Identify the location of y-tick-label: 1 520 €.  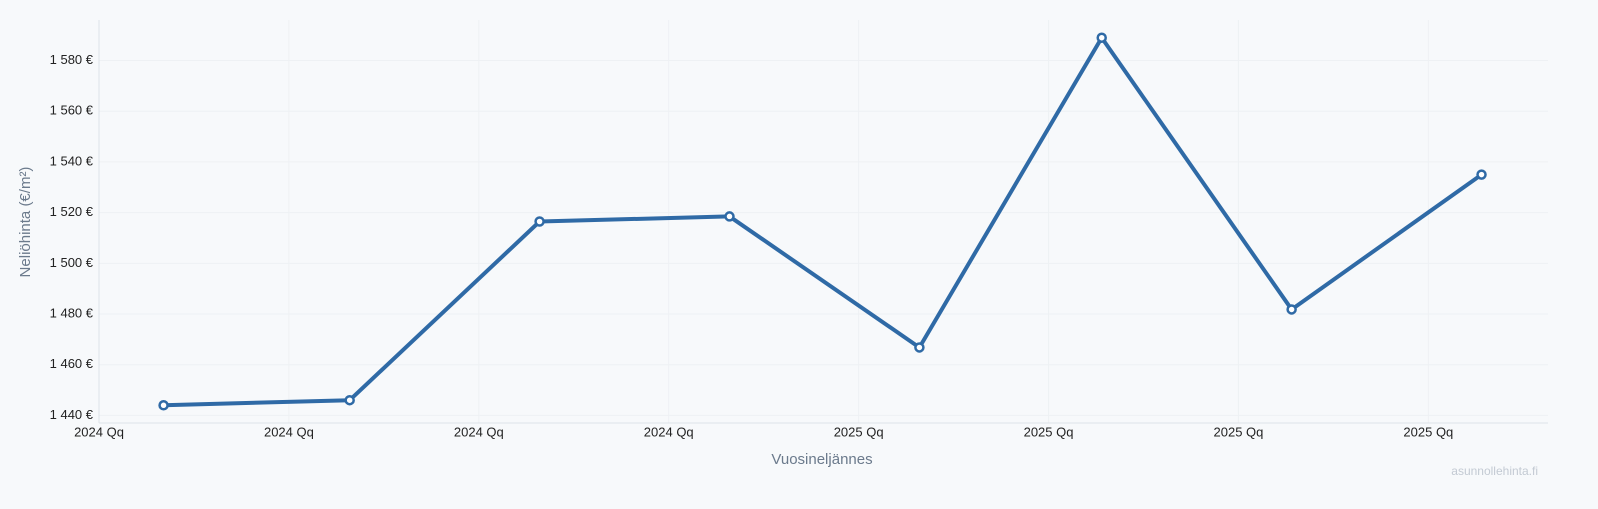
(72, 211).